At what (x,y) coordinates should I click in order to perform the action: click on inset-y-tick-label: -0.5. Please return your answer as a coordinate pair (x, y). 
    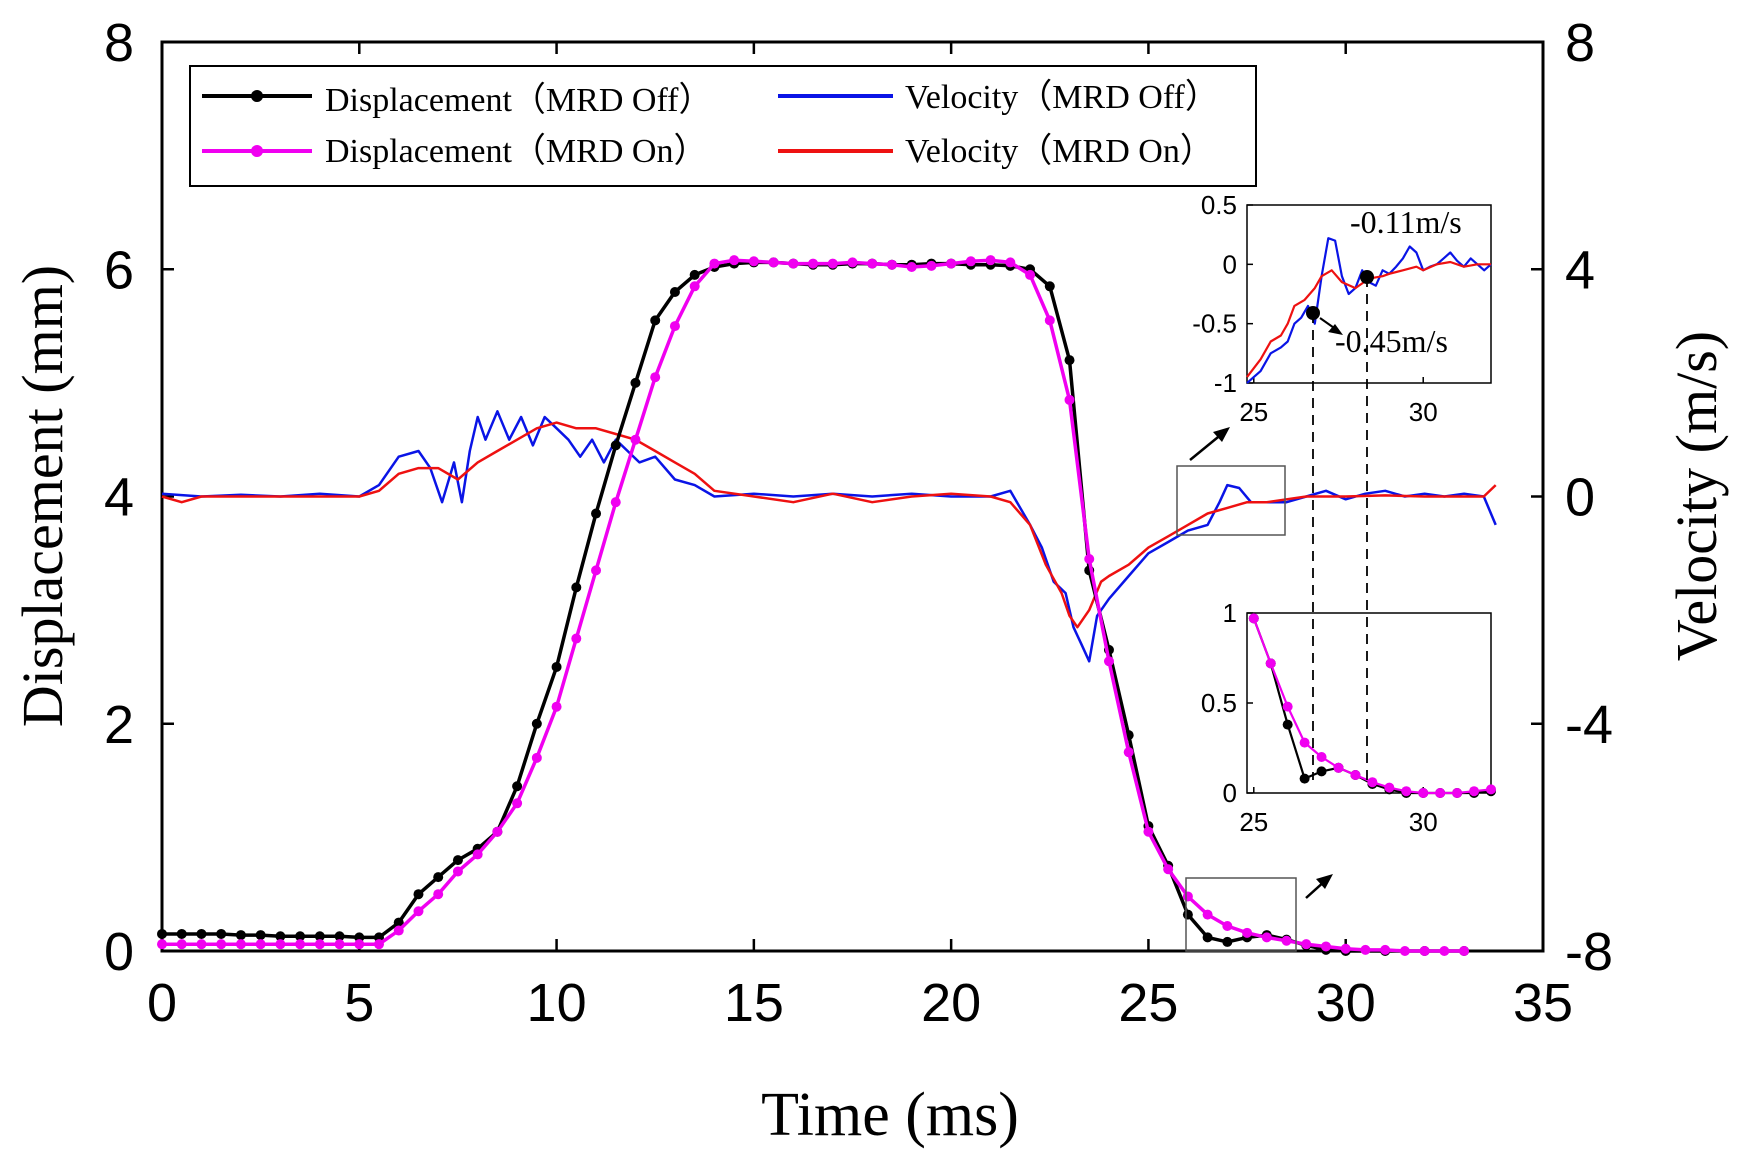
    Looking at the image, I should click on (1214, 324).